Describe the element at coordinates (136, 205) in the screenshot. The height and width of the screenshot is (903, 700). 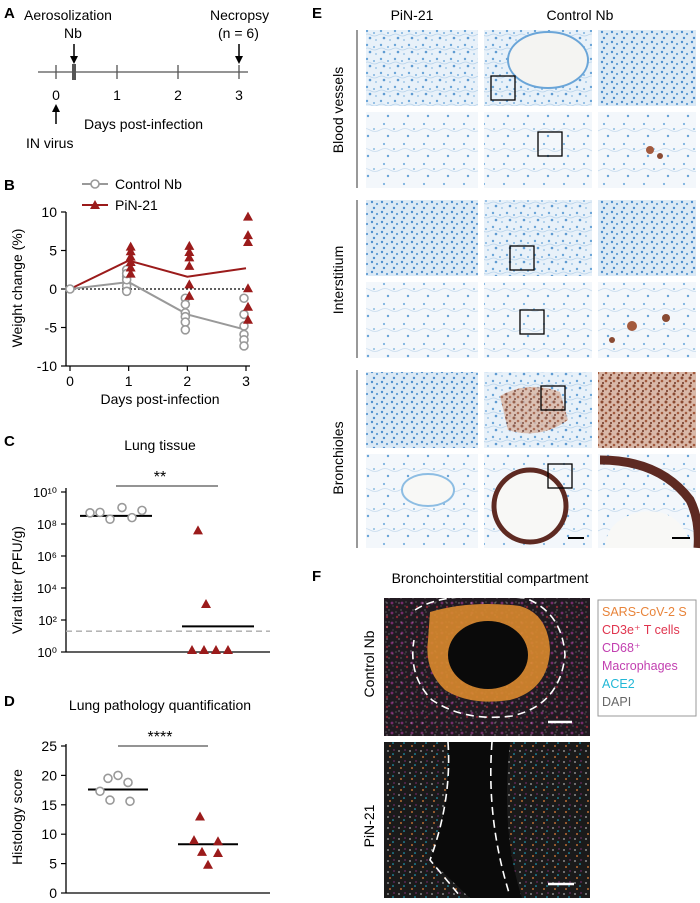
I see `legend-pin21: PiN-21` at that location.